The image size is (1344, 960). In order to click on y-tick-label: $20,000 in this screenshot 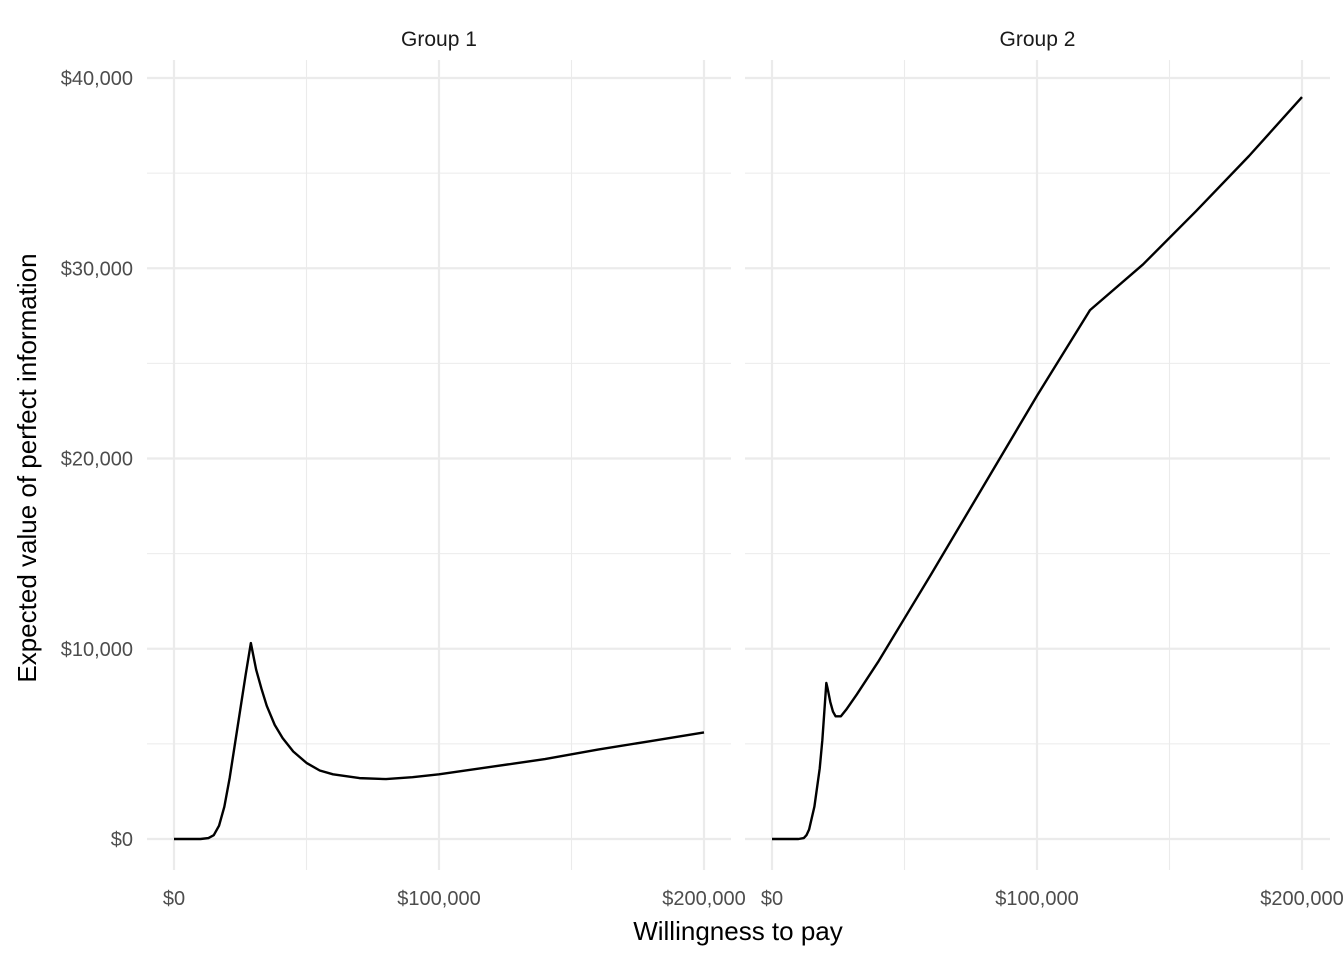, I will do `click(97, 460)`.